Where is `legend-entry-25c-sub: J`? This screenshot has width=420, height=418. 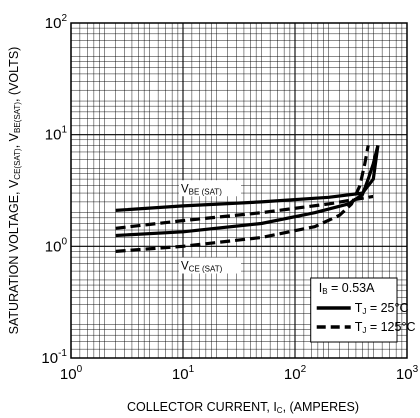 legend-entry-25c-sub: J is located at coordinates (364, 311).